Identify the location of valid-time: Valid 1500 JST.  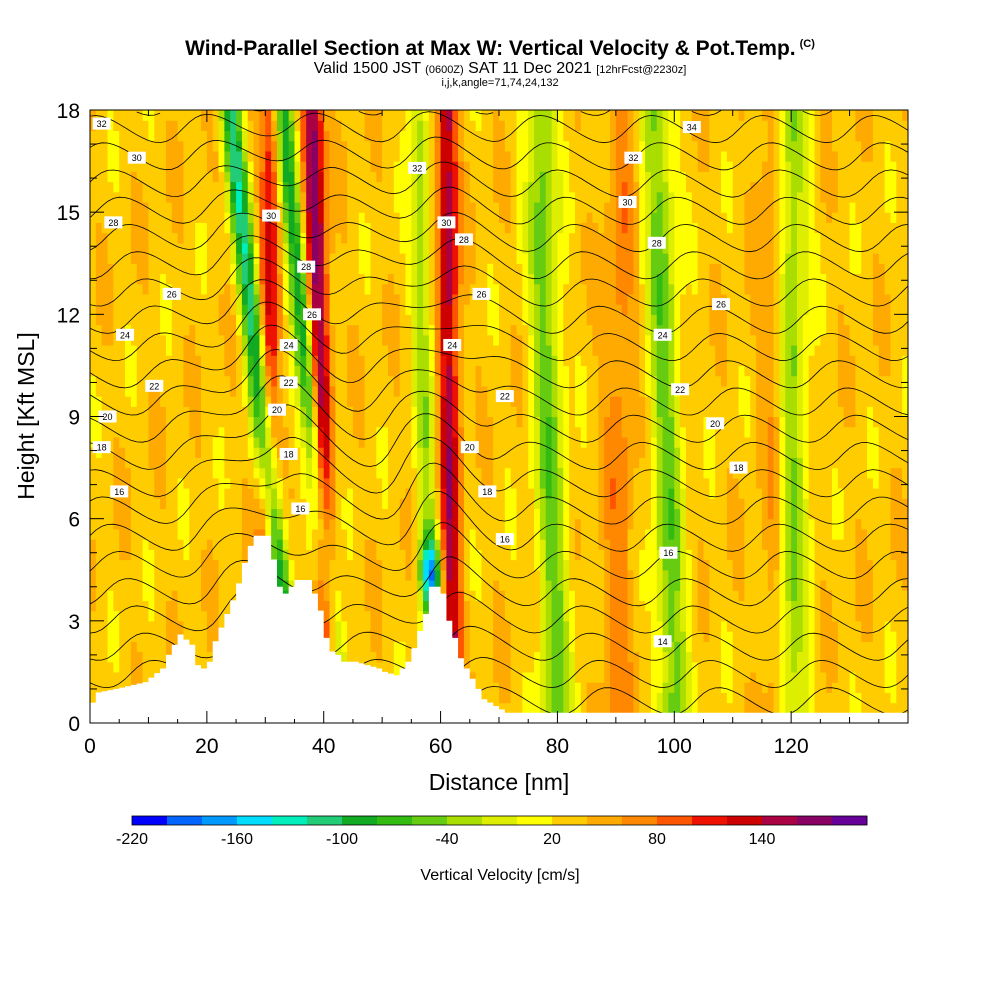
(367, 68).